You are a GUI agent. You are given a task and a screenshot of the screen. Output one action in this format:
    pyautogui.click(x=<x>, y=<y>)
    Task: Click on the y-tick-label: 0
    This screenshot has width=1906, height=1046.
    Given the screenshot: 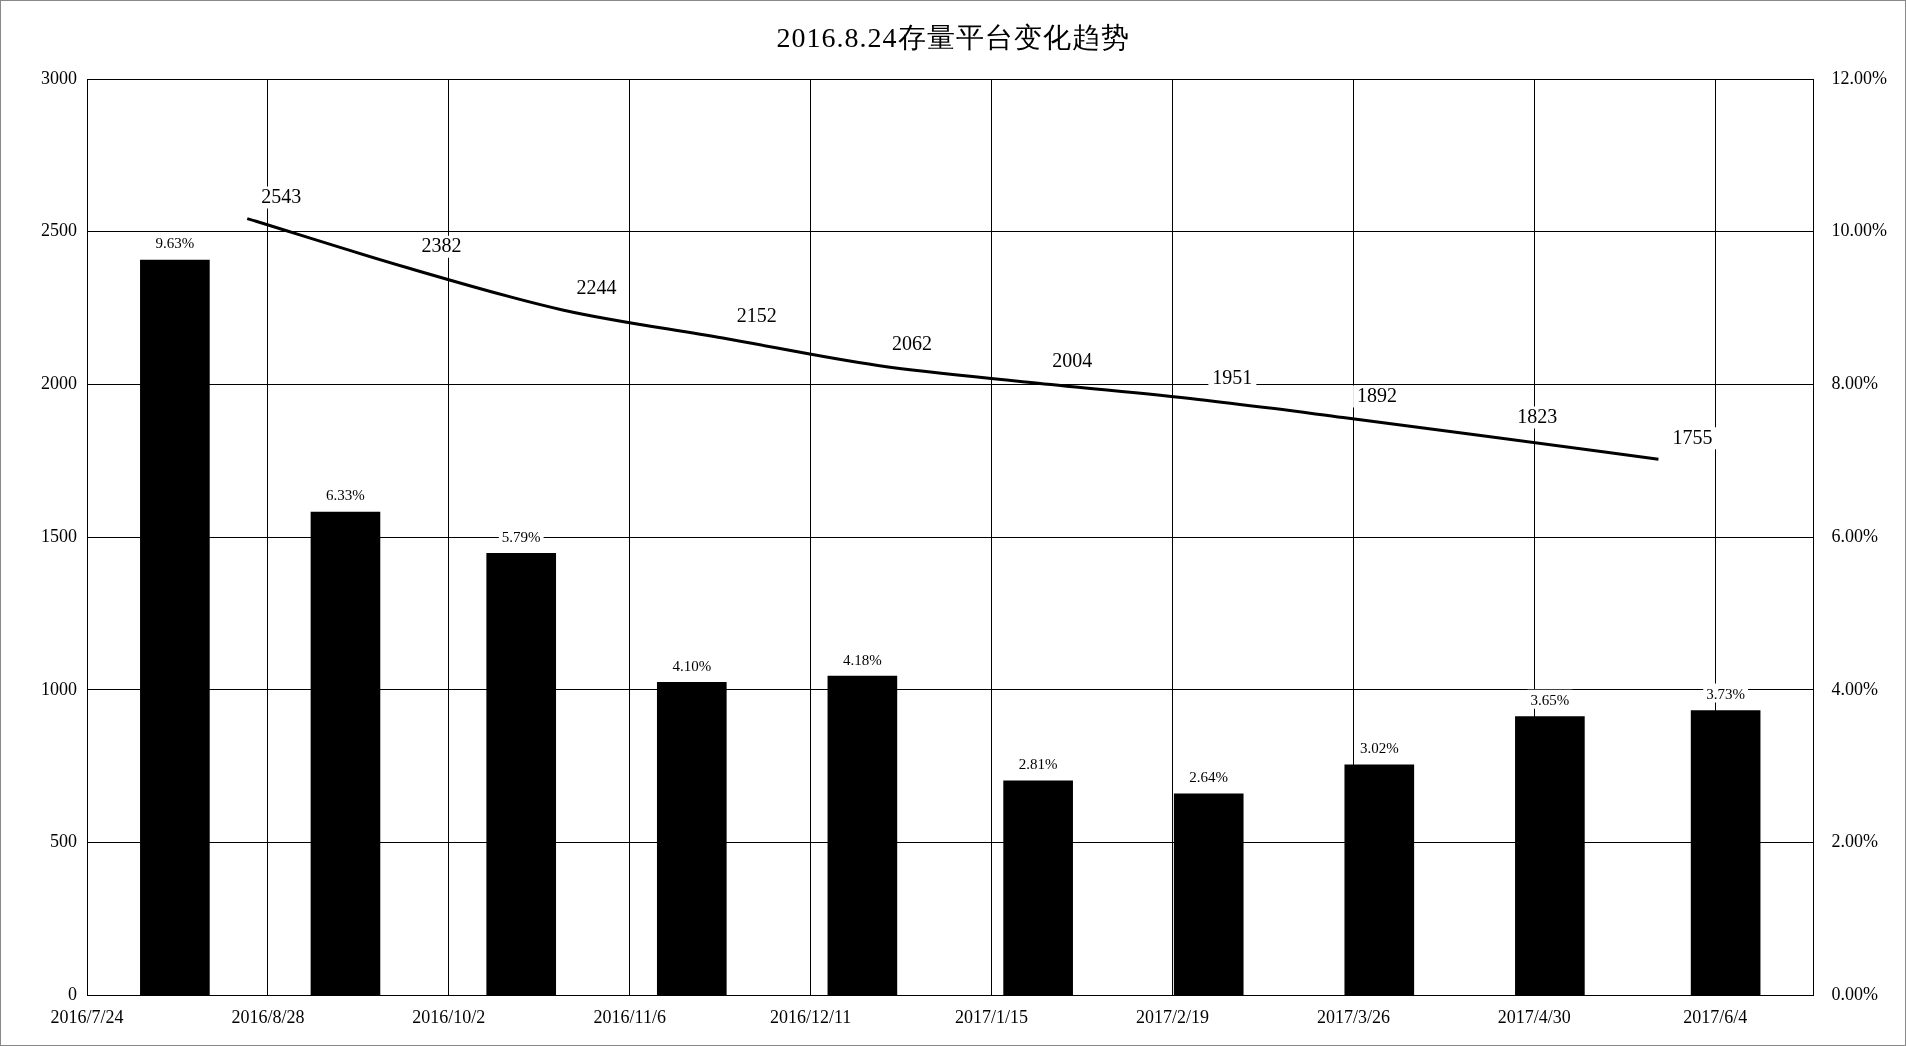 What is the action you would take?
    pyautogui.click(x=72, y=994)
    